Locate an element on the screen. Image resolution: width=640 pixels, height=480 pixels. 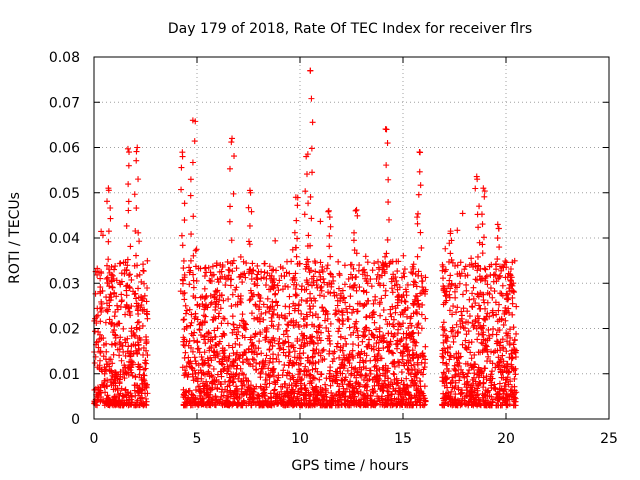
x-axis-label: GPS time / hours is located at coordinates (349, 466).